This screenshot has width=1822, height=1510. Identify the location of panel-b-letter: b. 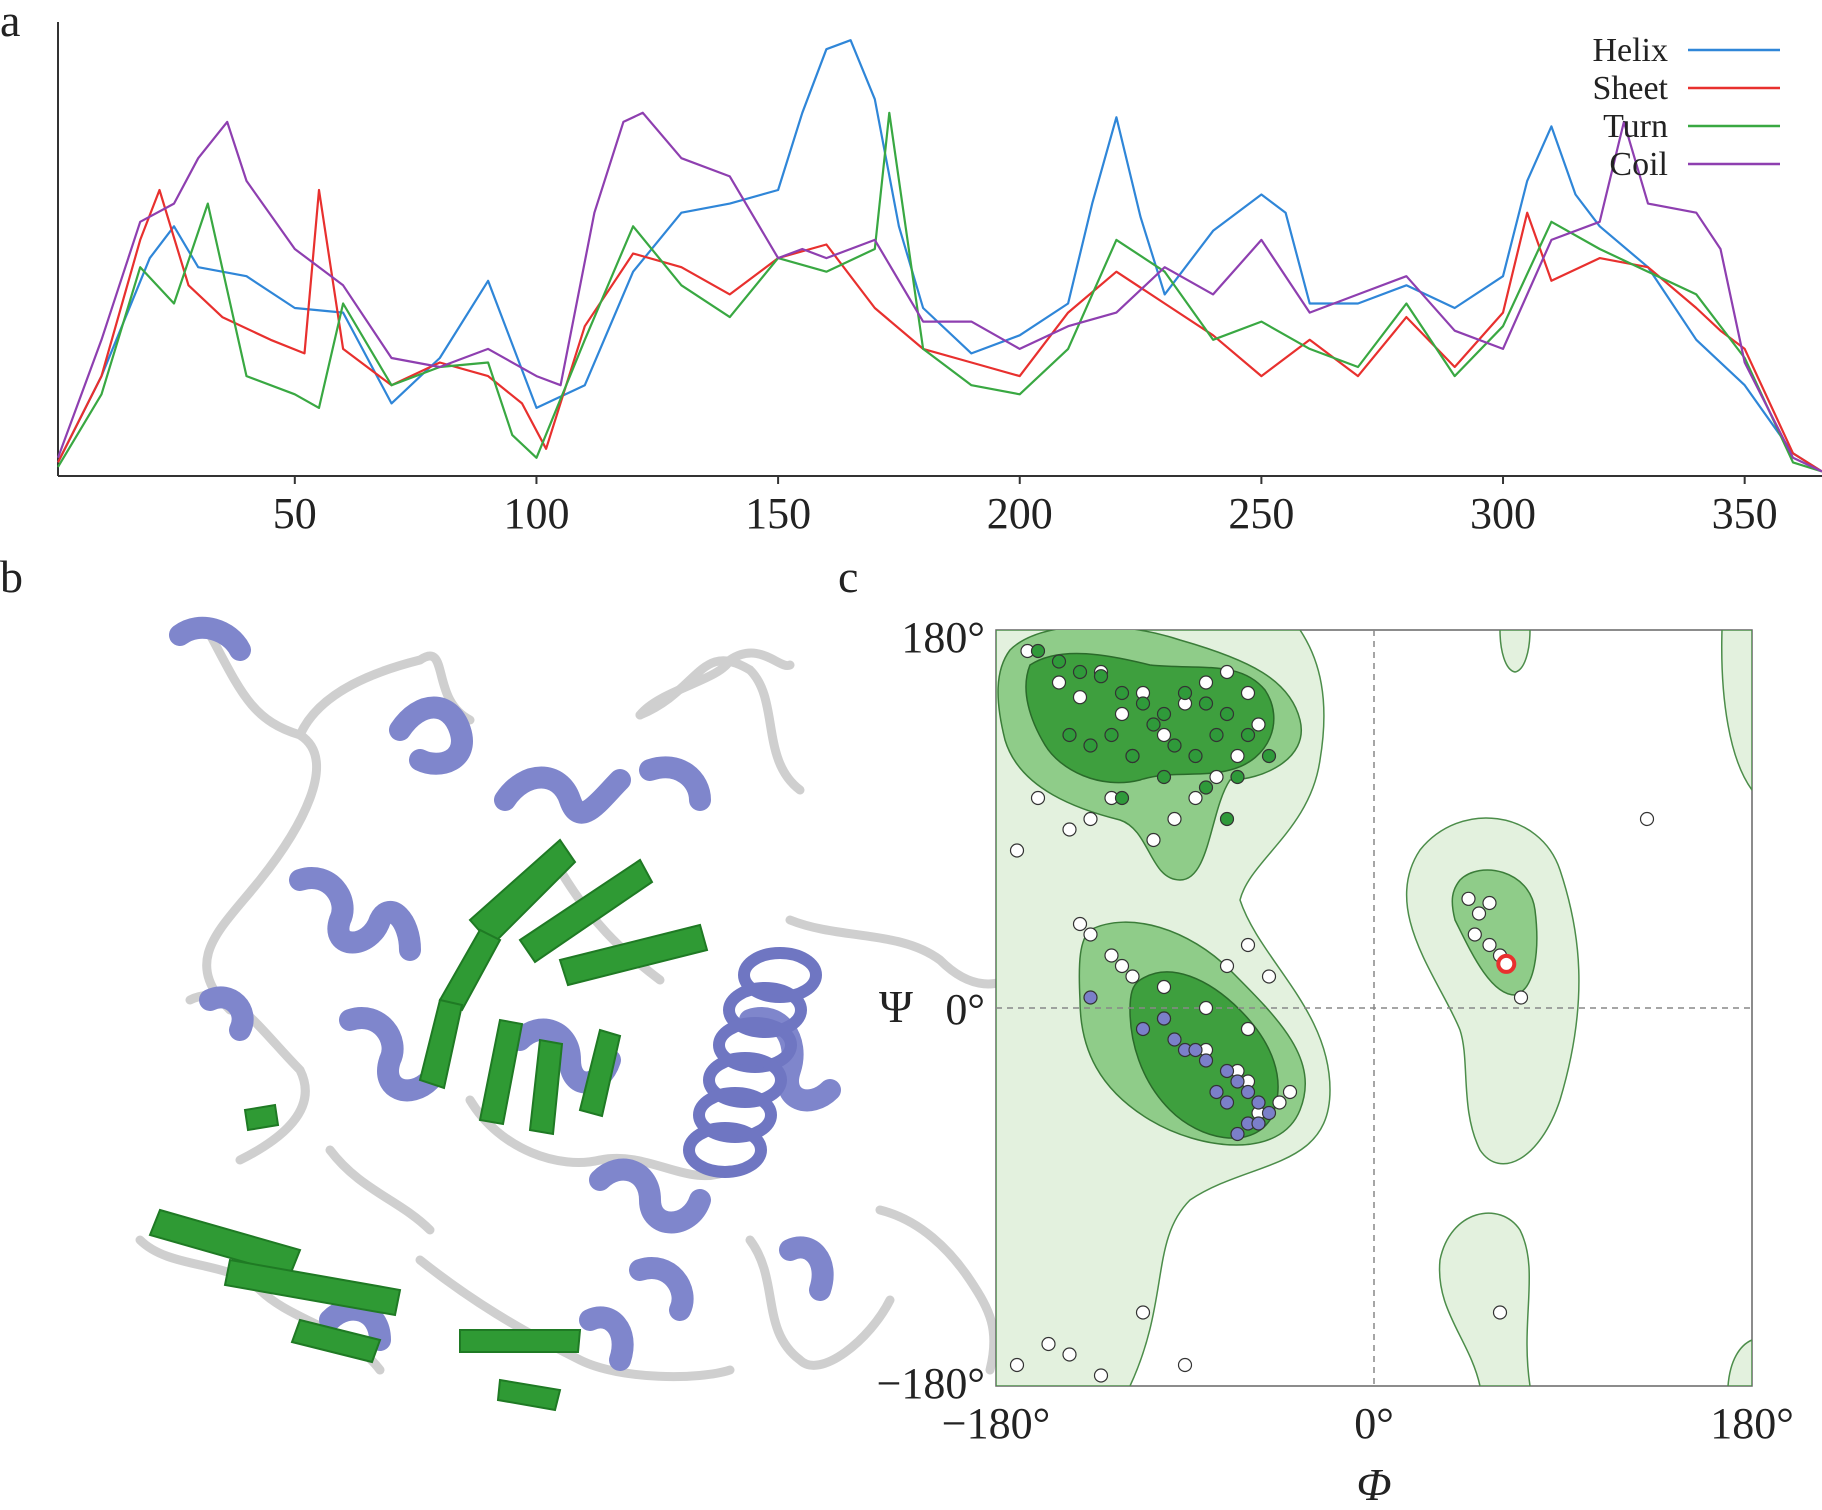
(11, 576).